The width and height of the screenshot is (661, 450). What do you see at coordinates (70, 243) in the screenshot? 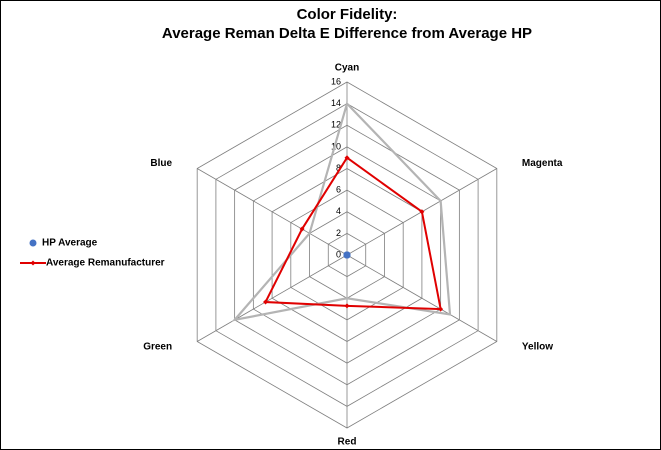
I see `legend-label: HP Average` at bounding box center [70, 243].